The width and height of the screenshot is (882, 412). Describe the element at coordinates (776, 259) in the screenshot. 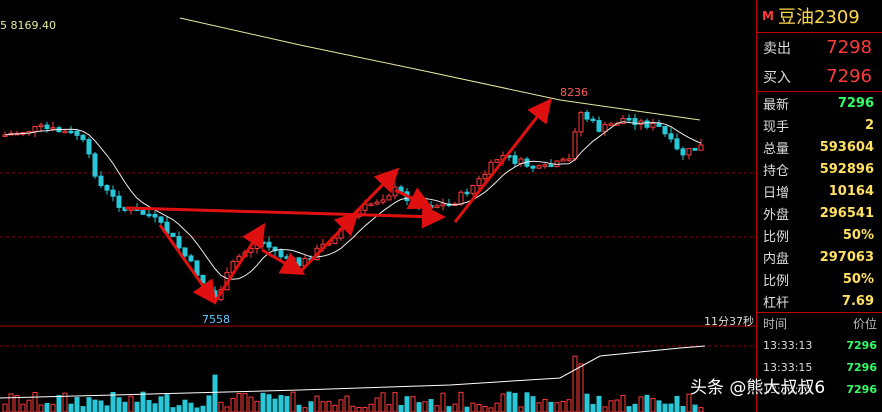

I see `stat-label: 内盘` at that location.